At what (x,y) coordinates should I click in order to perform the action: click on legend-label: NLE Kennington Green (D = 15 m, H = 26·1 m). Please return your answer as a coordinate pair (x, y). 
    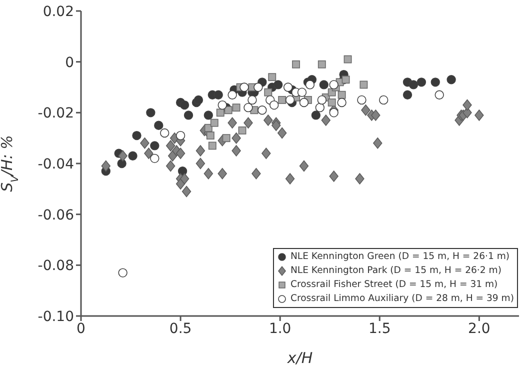
    Looking at the image, I should click on (400, 257).